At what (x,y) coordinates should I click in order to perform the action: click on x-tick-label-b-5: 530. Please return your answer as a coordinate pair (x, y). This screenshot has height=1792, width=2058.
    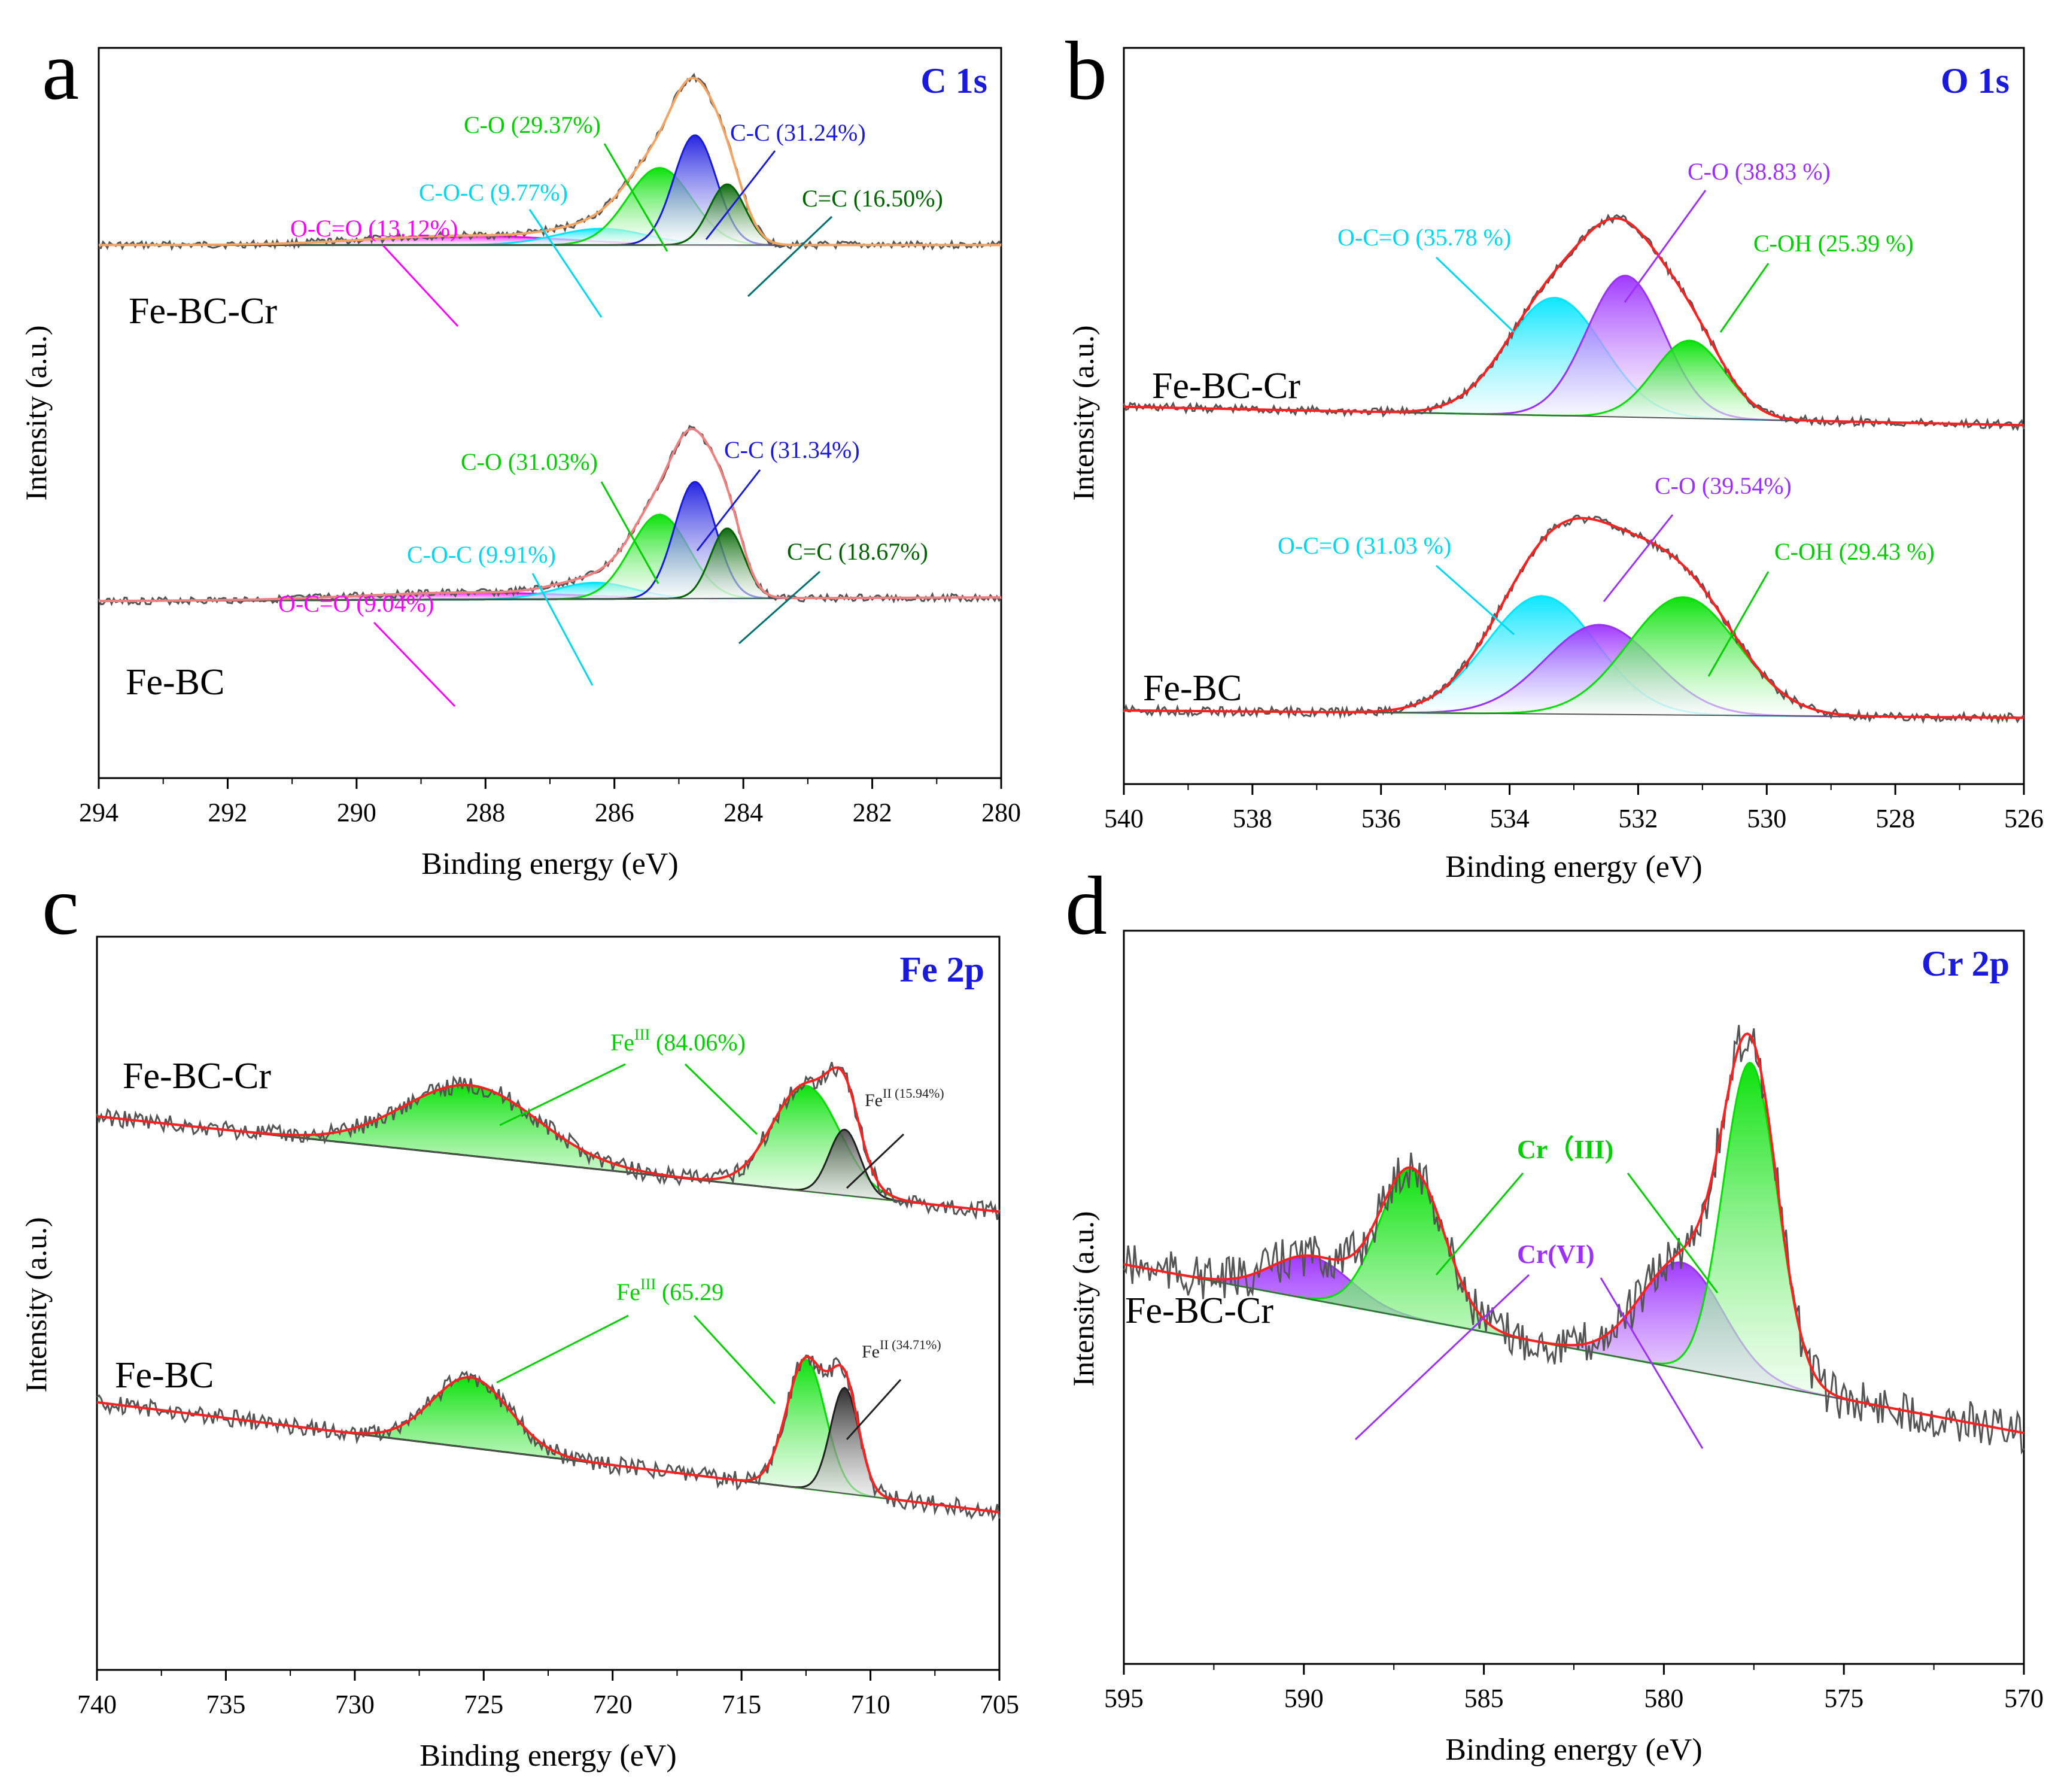
    Looking at the image, I should click on (1766, 818).